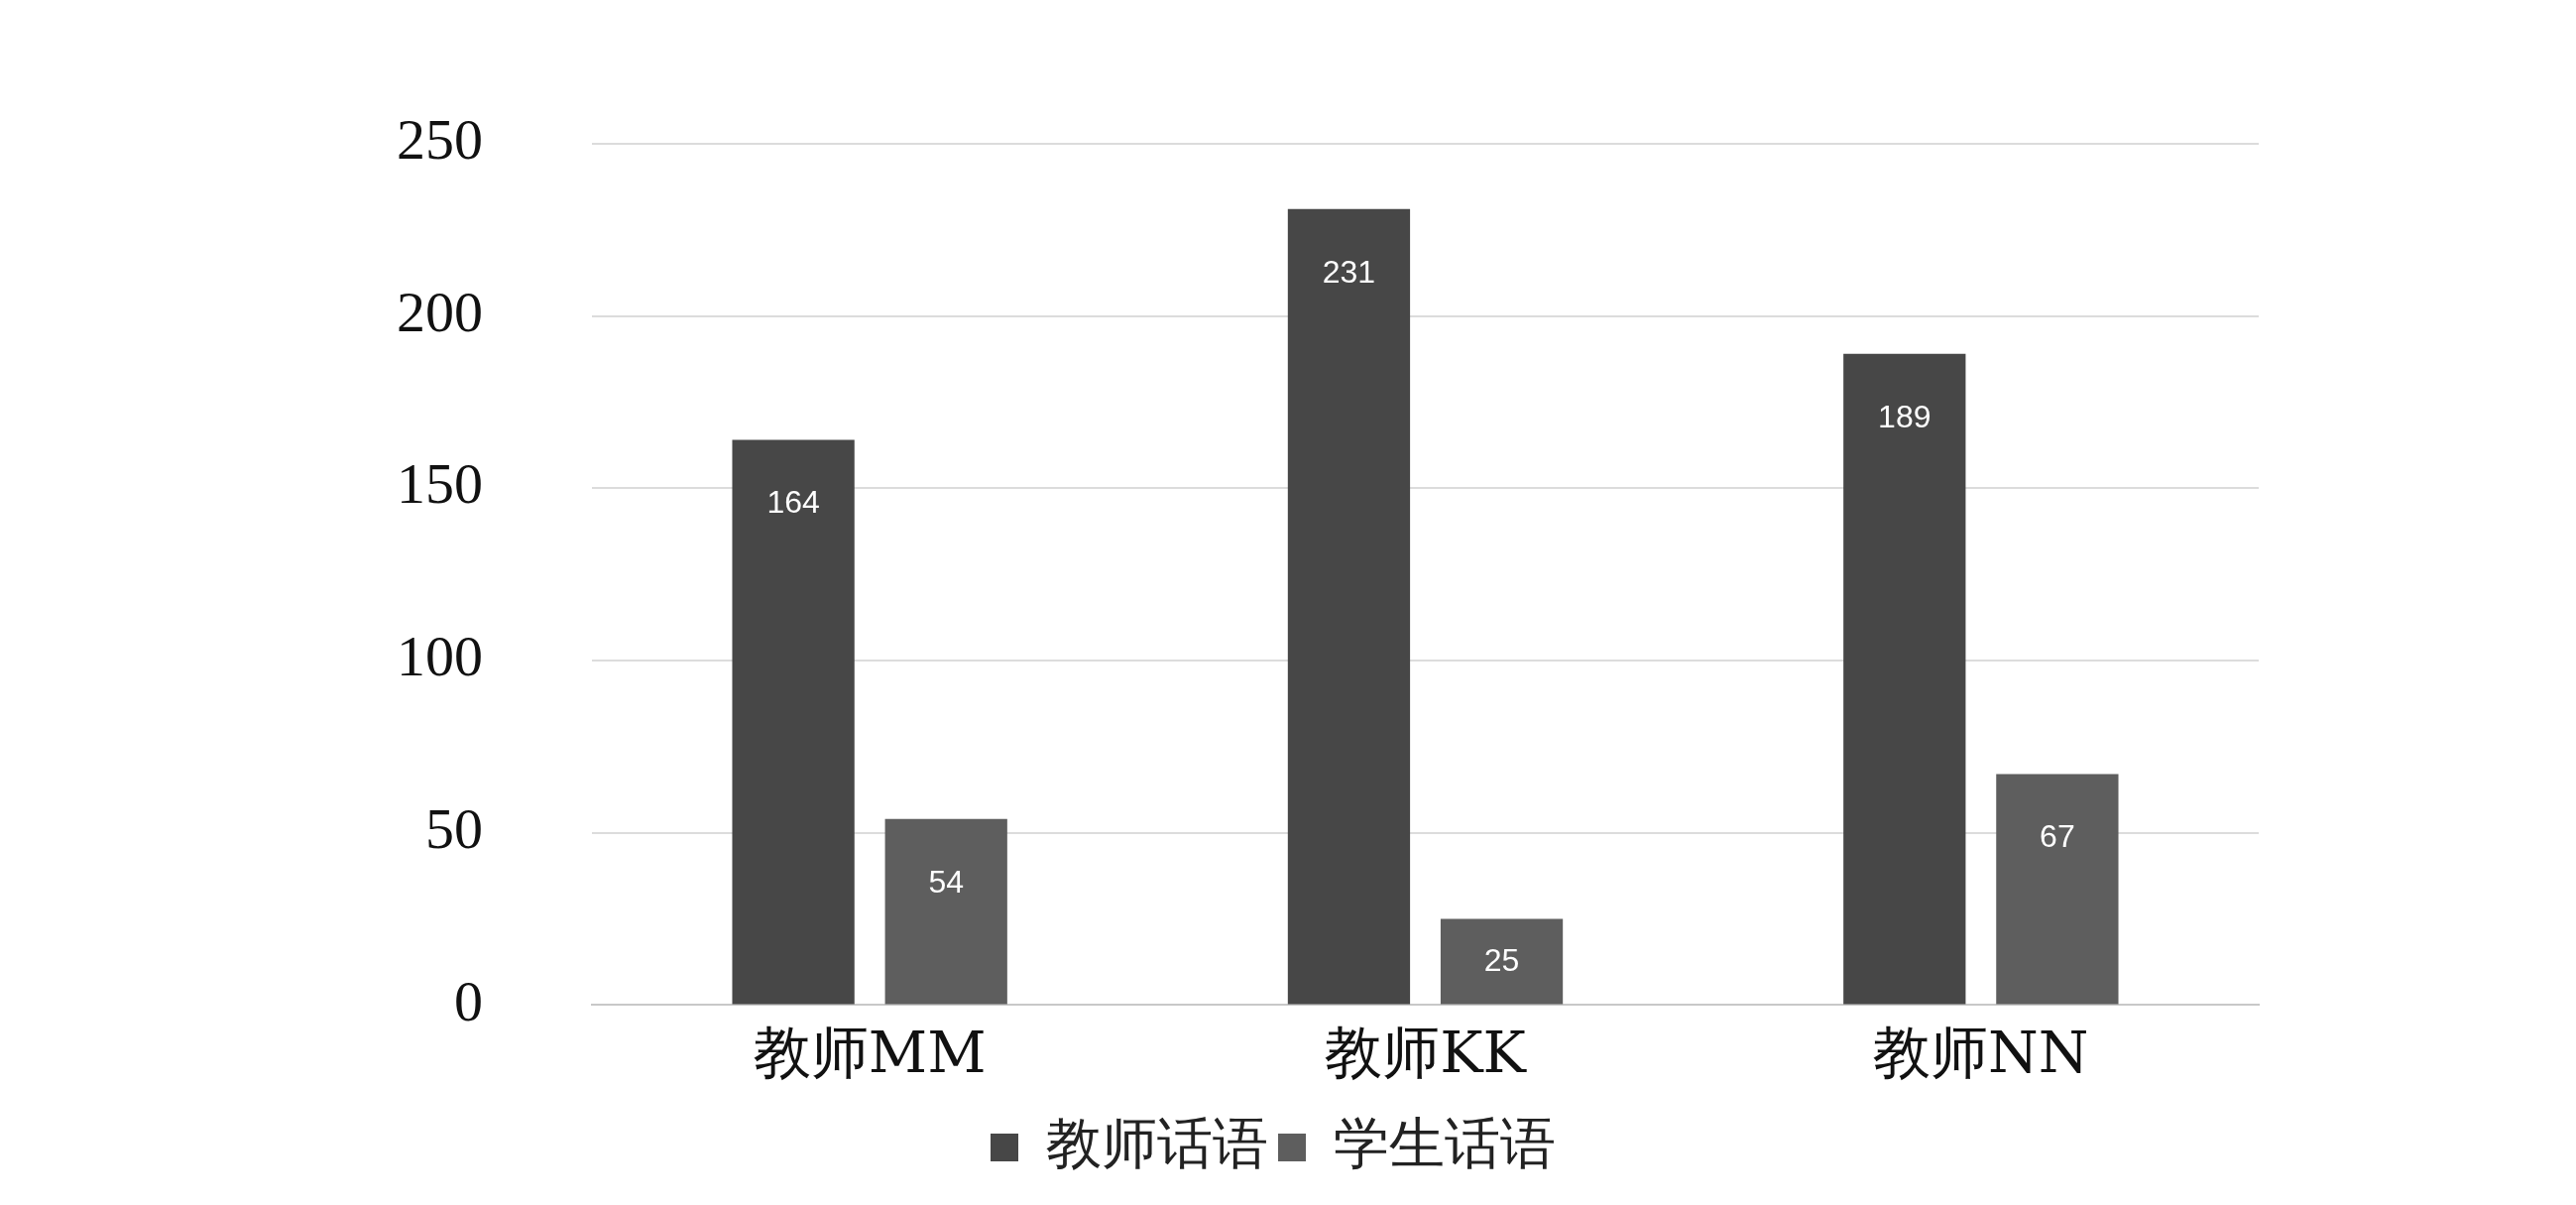 This screenshot has height=1205, width=2576. I want to click on x-tick-label: 教师NN, so click(1981, 1053).